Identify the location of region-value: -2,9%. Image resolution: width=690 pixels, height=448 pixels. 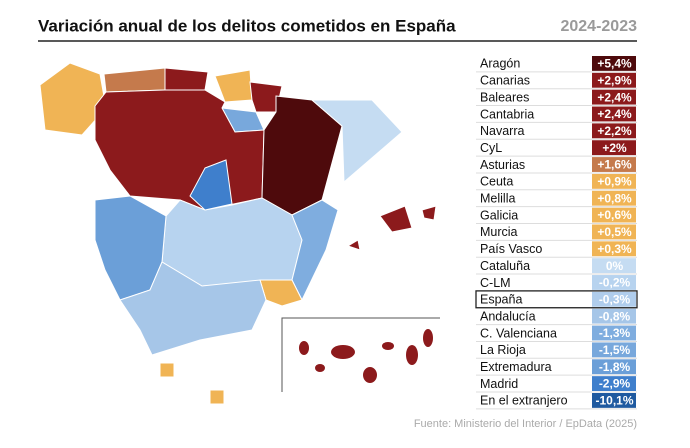
(615, 384).